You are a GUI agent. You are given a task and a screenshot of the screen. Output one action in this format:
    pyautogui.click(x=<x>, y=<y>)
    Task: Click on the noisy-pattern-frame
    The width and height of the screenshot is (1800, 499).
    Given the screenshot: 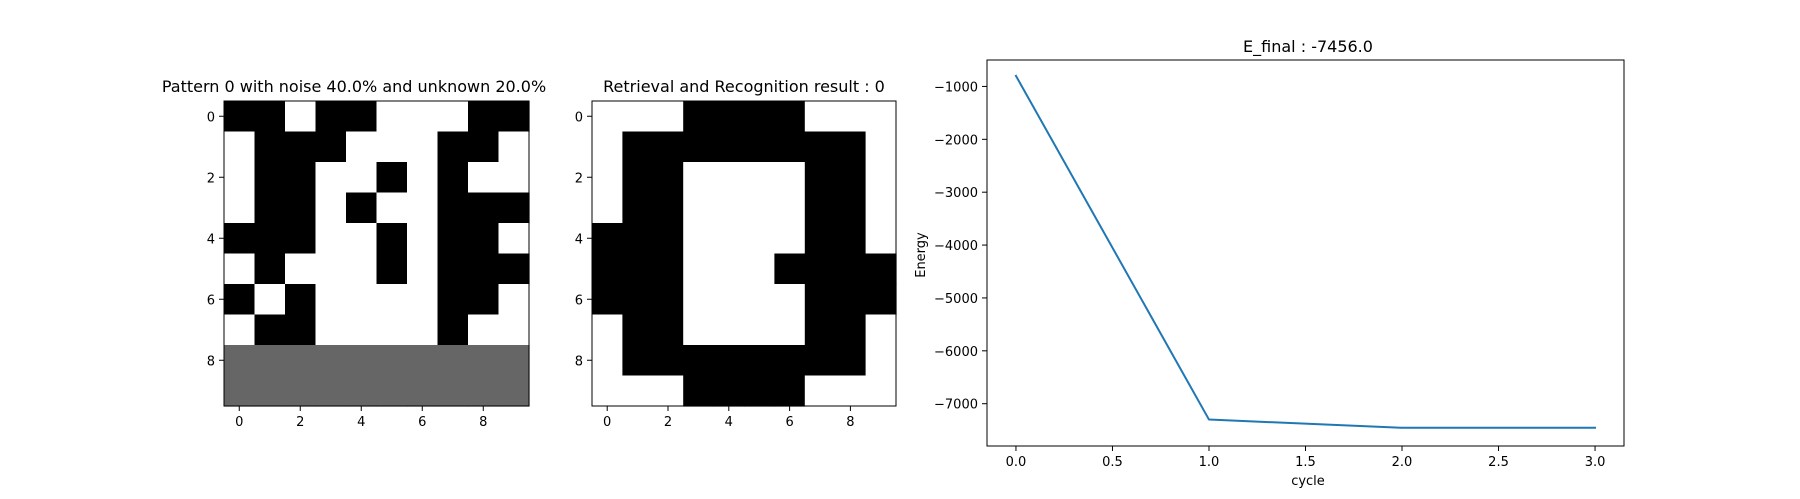 What is the action you would take?
    pyautogui.click(x=376, y=253)
    